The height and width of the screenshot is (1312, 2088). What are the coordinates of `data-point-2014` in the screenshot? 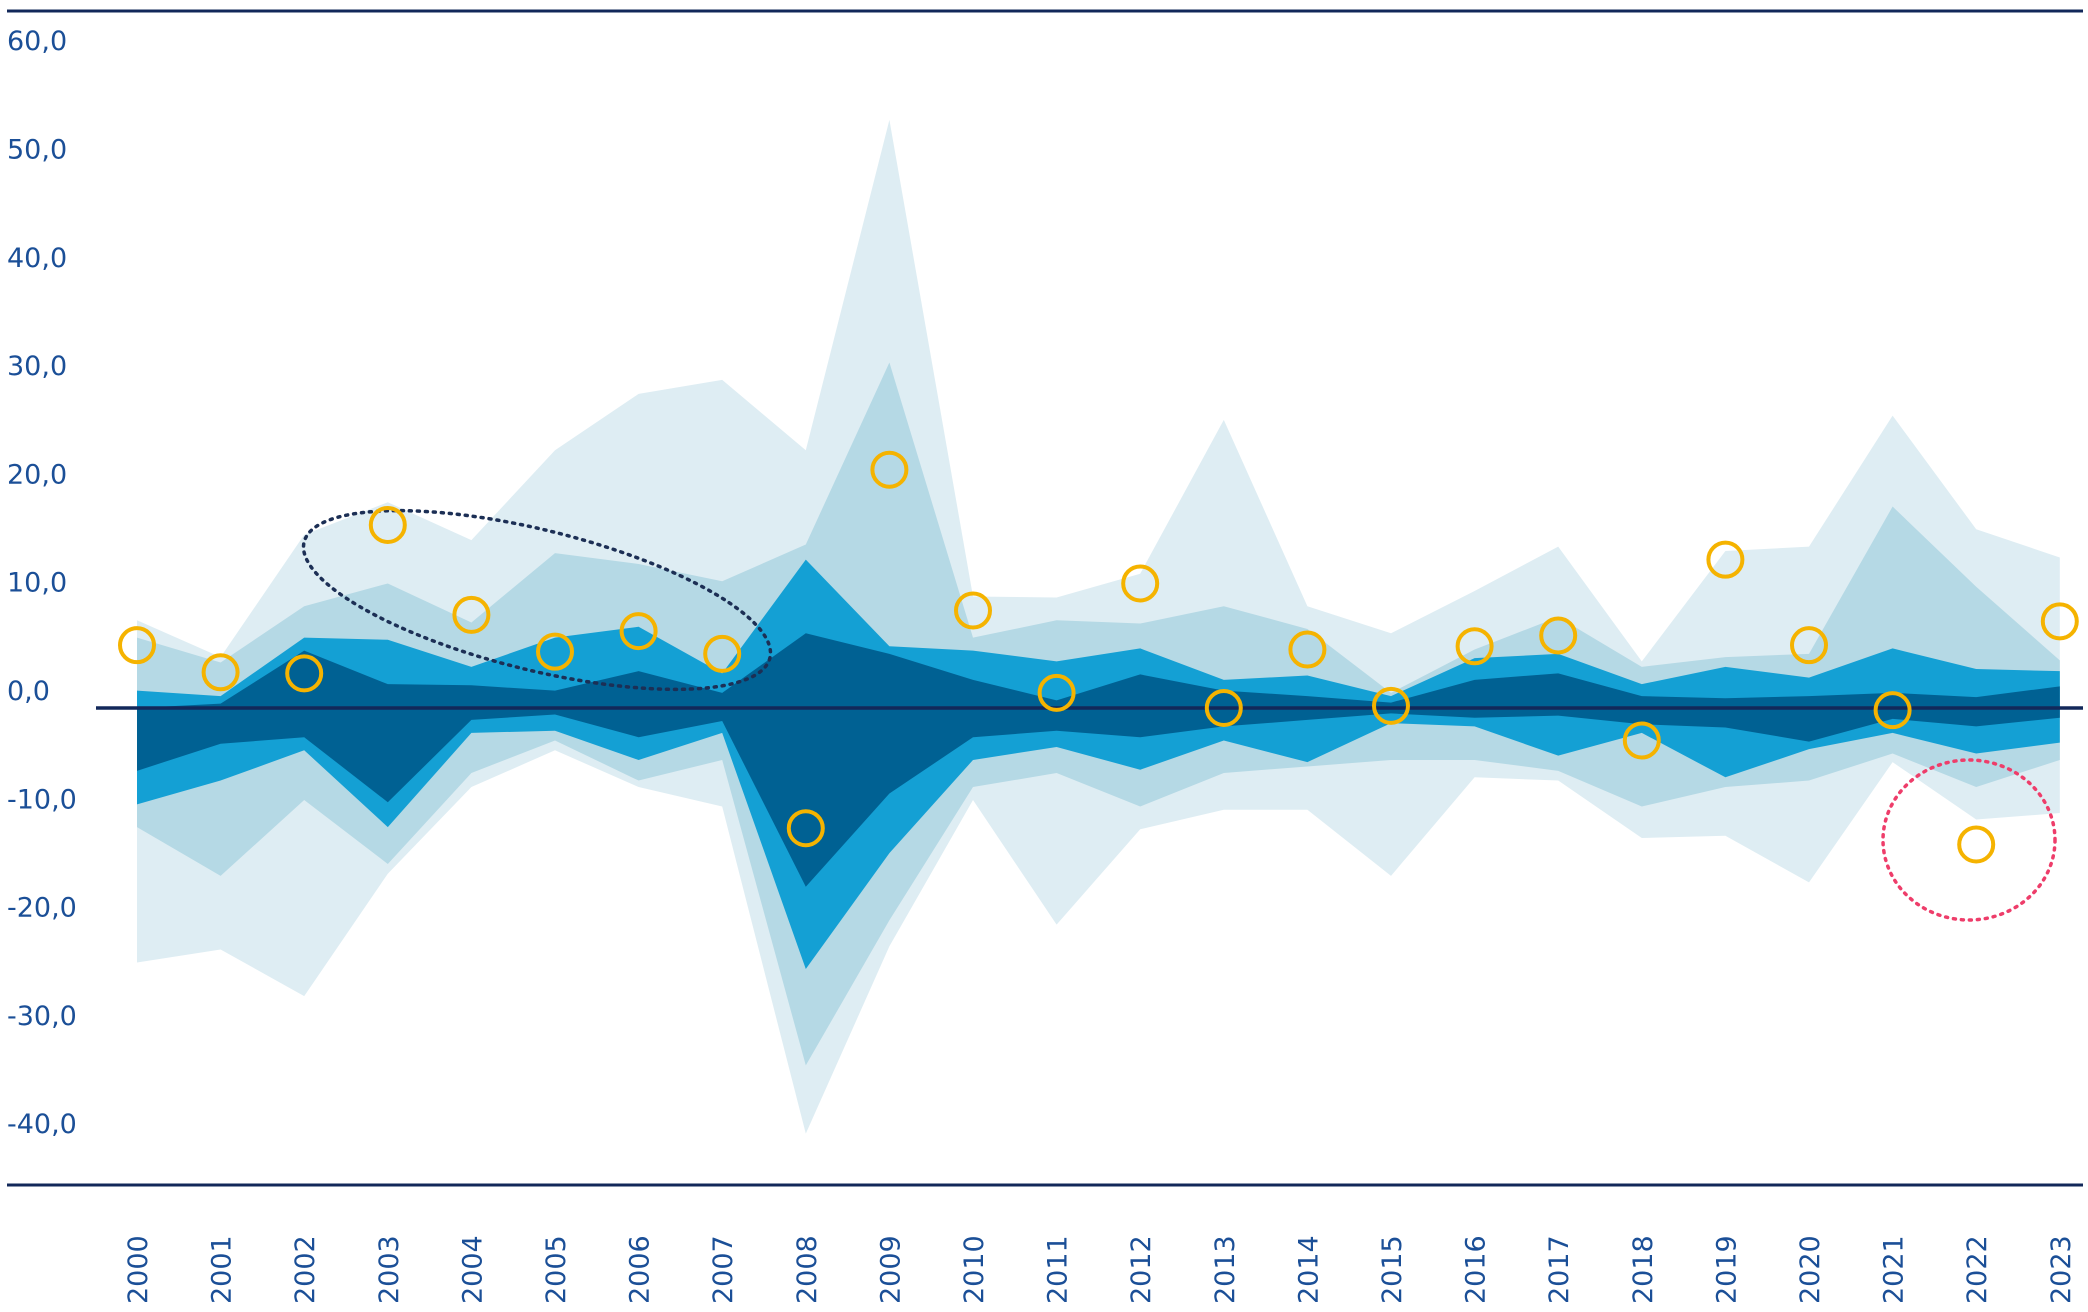 It's located at (1307, 649).